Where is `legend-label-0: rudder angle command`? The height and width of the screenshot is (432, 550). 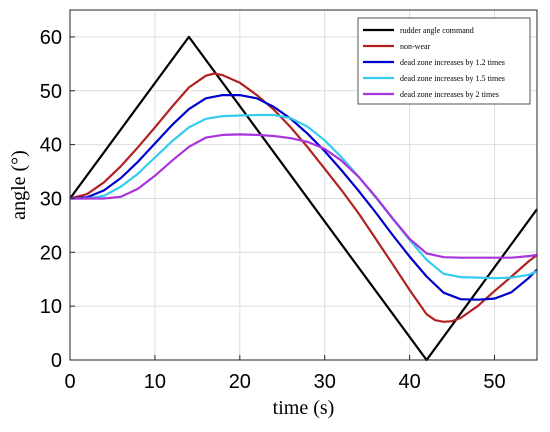 legend-label-0: rudder angle command is located at coordinates (437, 30).